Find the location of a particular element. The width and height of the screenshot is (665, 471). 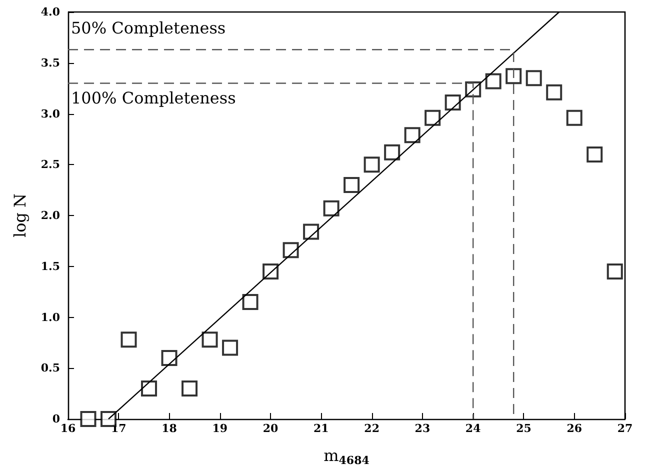

y-tick-label: 0 is located at coordinates (56, 419).